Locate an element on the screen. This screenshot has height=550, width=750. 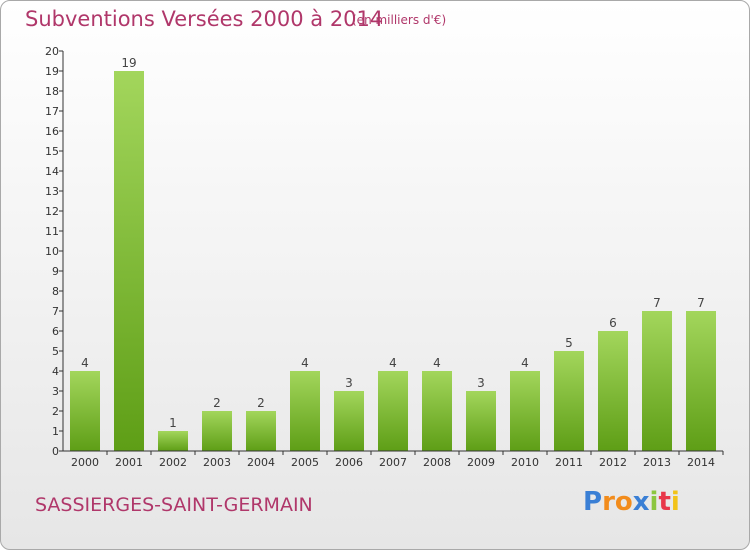
bar-2004 is located at coordinates (261, 431).